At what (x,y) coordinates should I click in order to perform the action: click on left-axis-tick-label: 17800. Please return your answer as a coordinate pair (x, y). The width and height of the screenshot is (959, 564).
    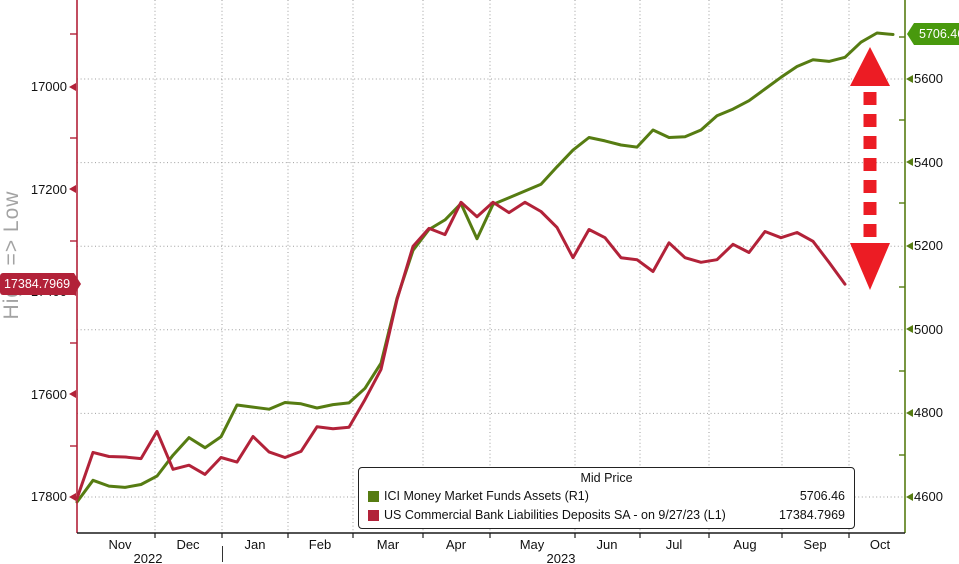
    Looking at the image, I should click on (38, 496).